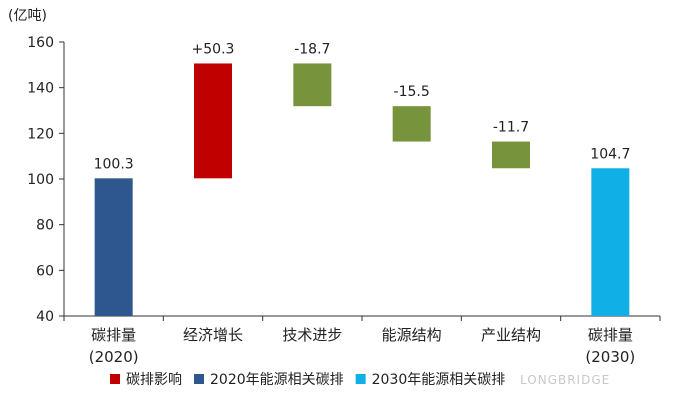 The image size is (687, 405). What do you see at coordinates (412, 92) in the screenshot?
I see `data-label: -15.5` at bounding box center [412, 92].